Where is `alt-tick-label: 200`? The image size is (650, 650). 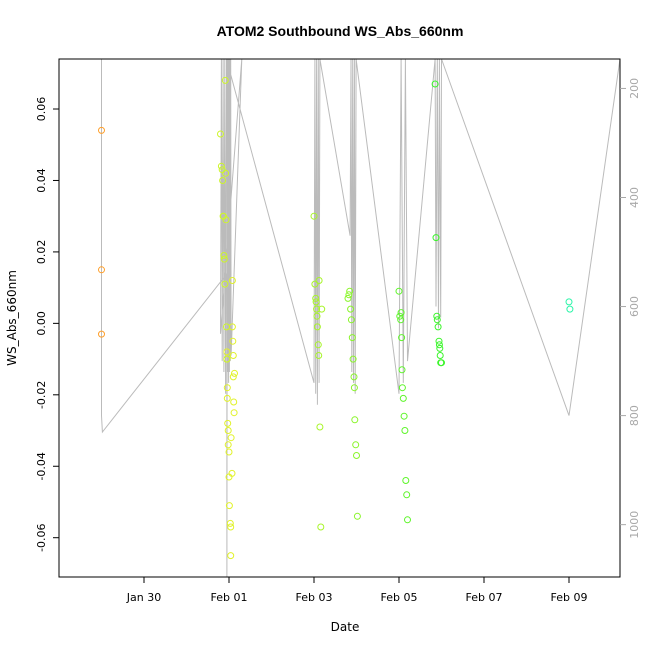 alt-tick-label: 200 is located at coordinates (634, 88).